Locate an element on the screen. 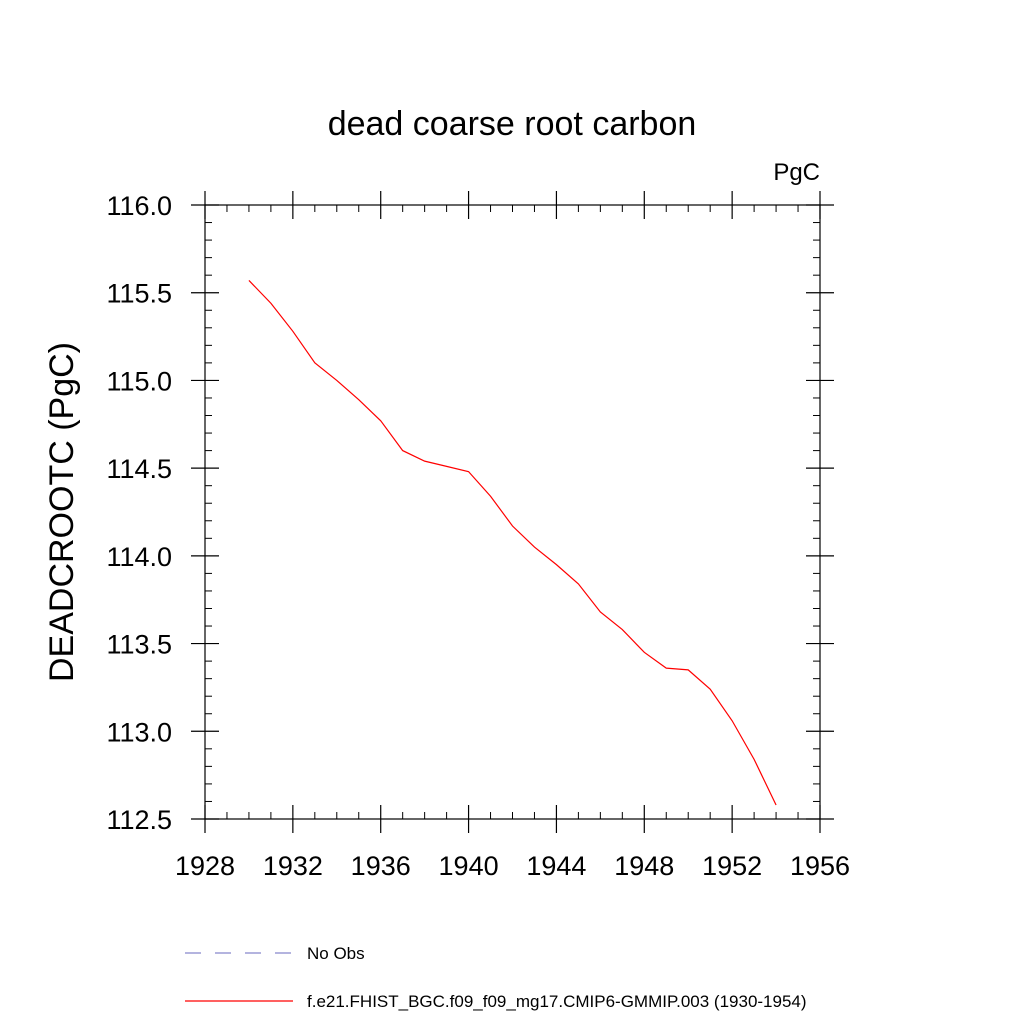 The image size is (1024, 1024). x-tick-labels: 1928 1932 1936 1940 1944 1948 1952 1956 is located at coordinates (512, 866).